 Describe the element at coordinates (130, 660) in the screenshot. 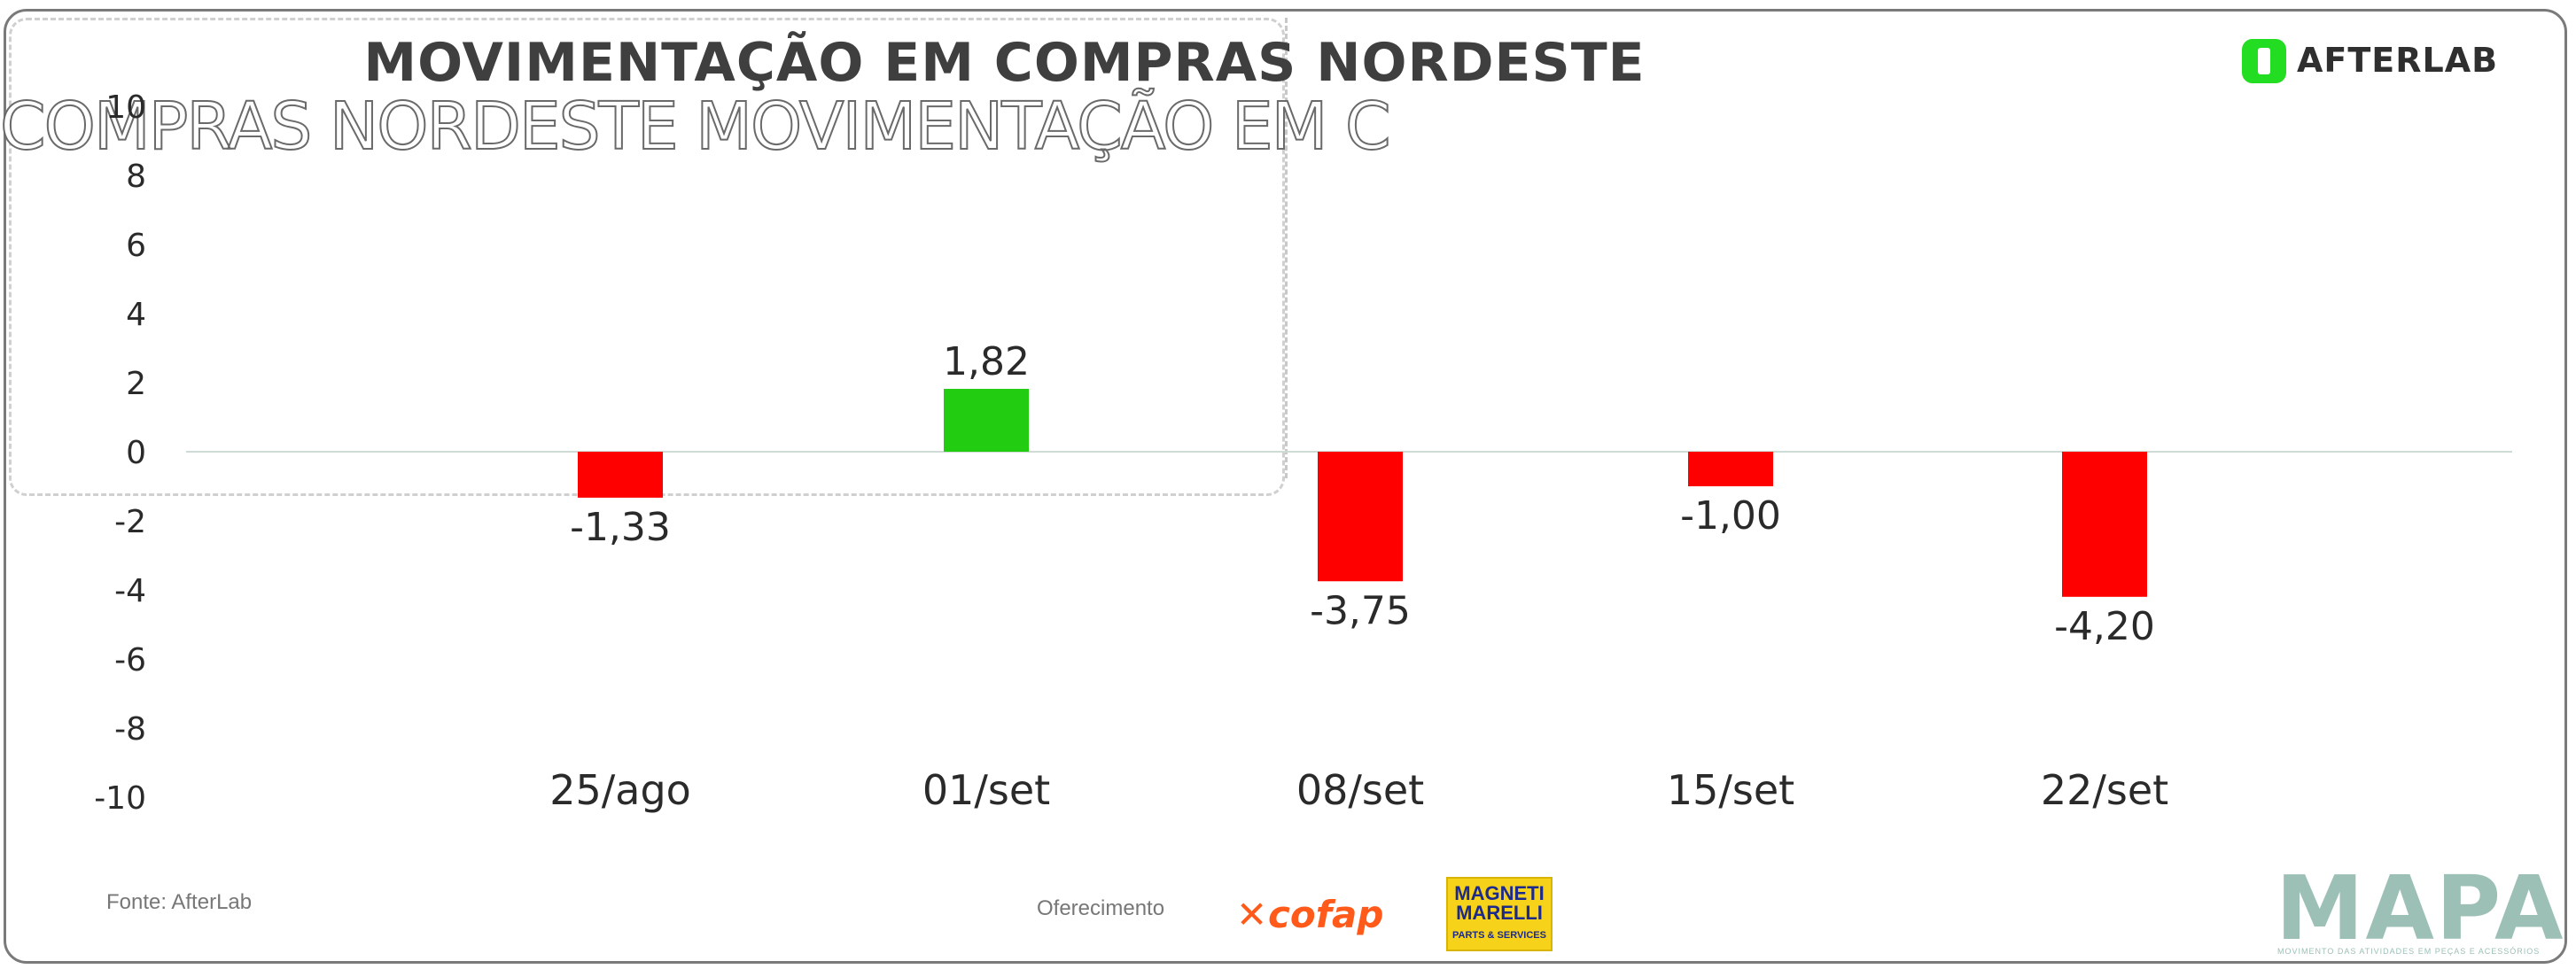

I see `y-tick-label: -6` at that location.